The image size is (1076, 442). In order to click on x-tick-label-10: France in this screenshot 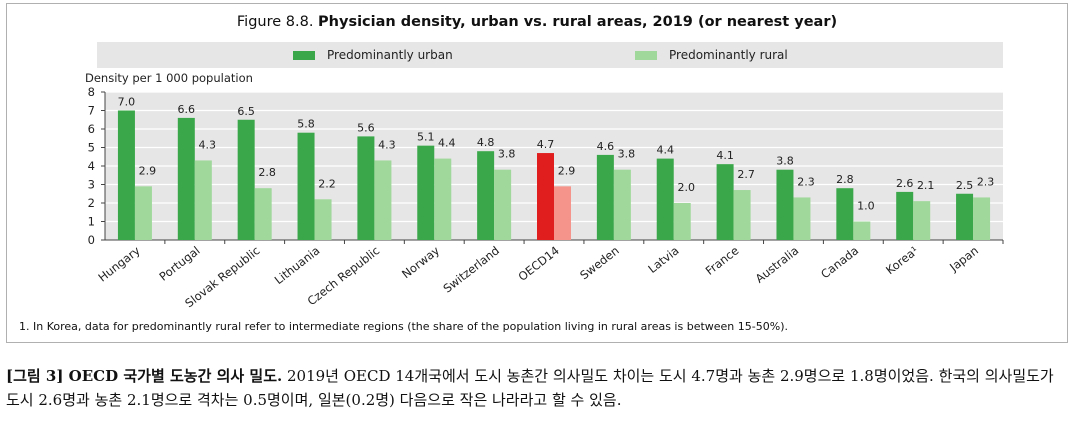, I will do `click(722, 260)`.